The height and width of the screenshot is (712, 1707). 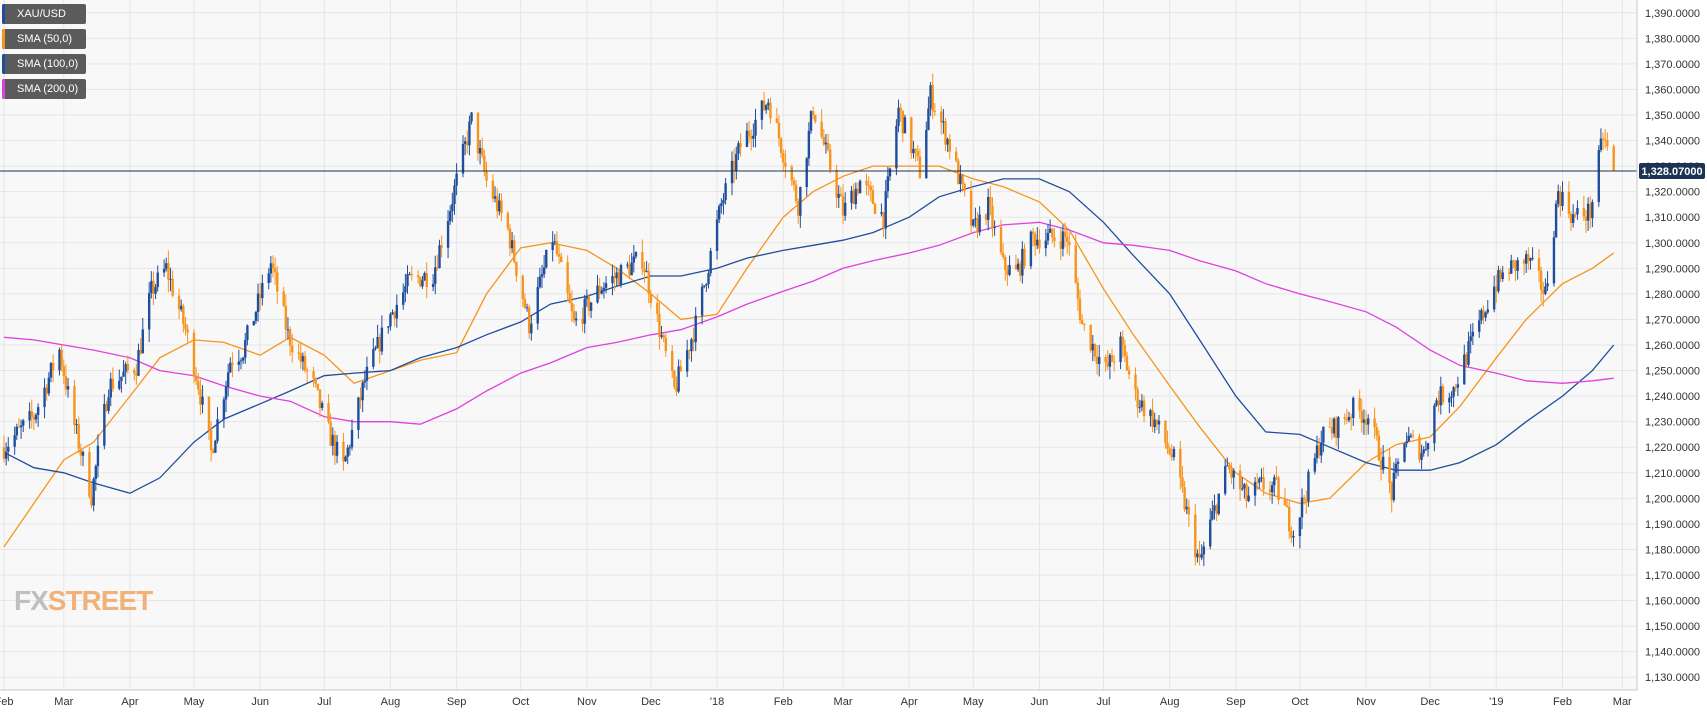 What do you see at coordinates (717, 702) in the screenshot?
I see `x-tick-label: '18` at bounding box center [717, 702].